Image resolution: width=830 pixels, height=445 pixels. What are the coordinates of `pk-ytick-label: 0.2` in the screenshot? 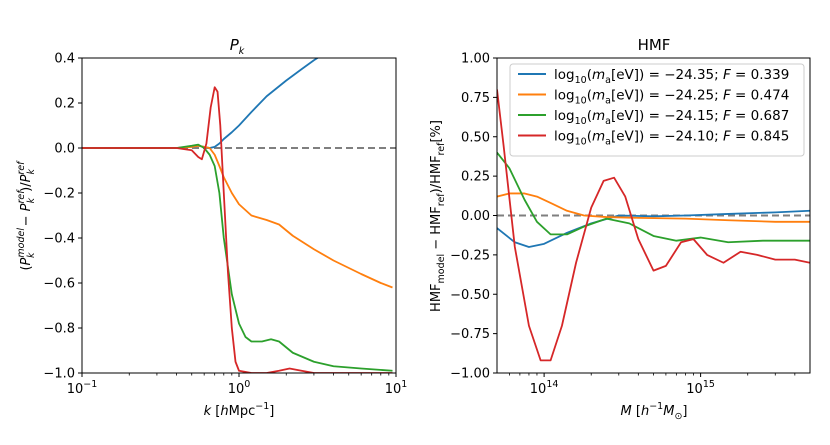 It's located at (64, 104).